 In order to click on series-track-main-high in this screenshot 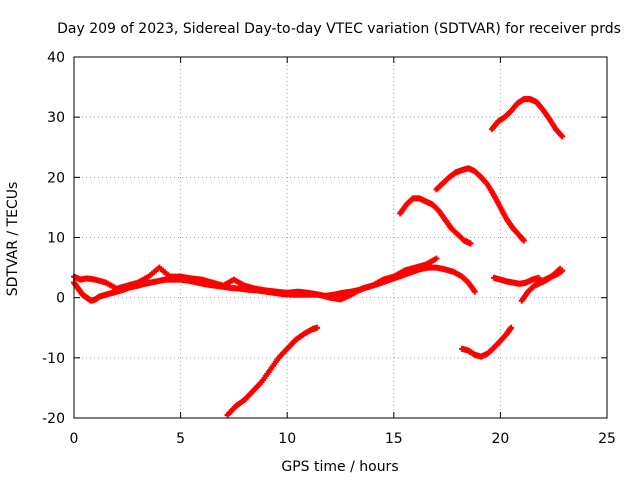, I will do `click(255, 279)`.